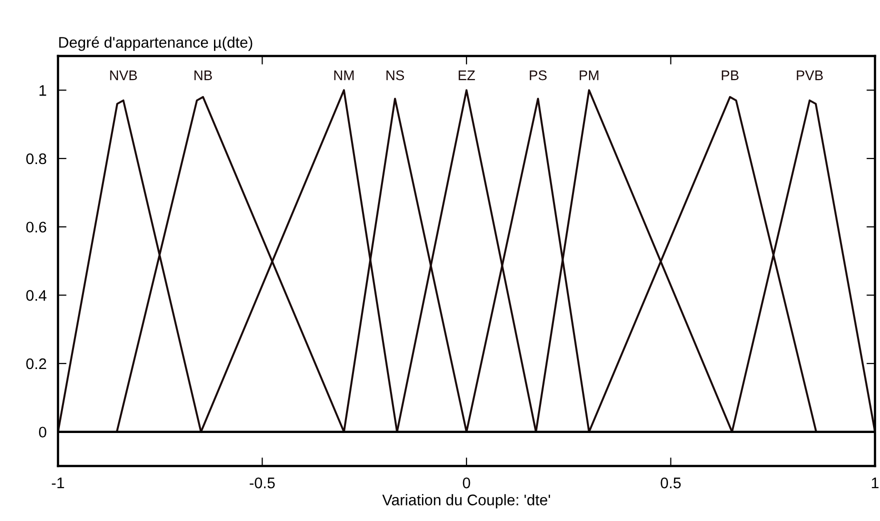 Image resolution: width=880 pixels, height=521 pixels. Describe the element at coordinates (203, 75) in the screenshot. I see `series-label: NB` at that location.